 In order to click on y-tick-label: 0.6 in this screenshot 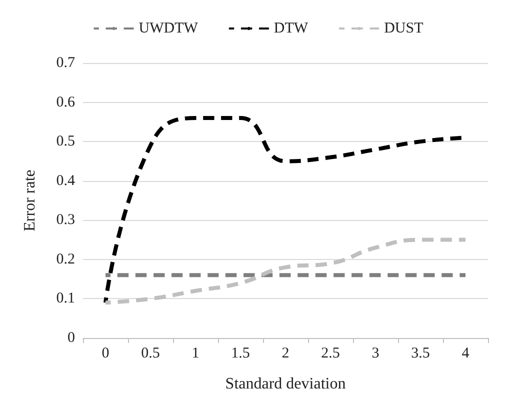, I will do `click(66, 102)`.